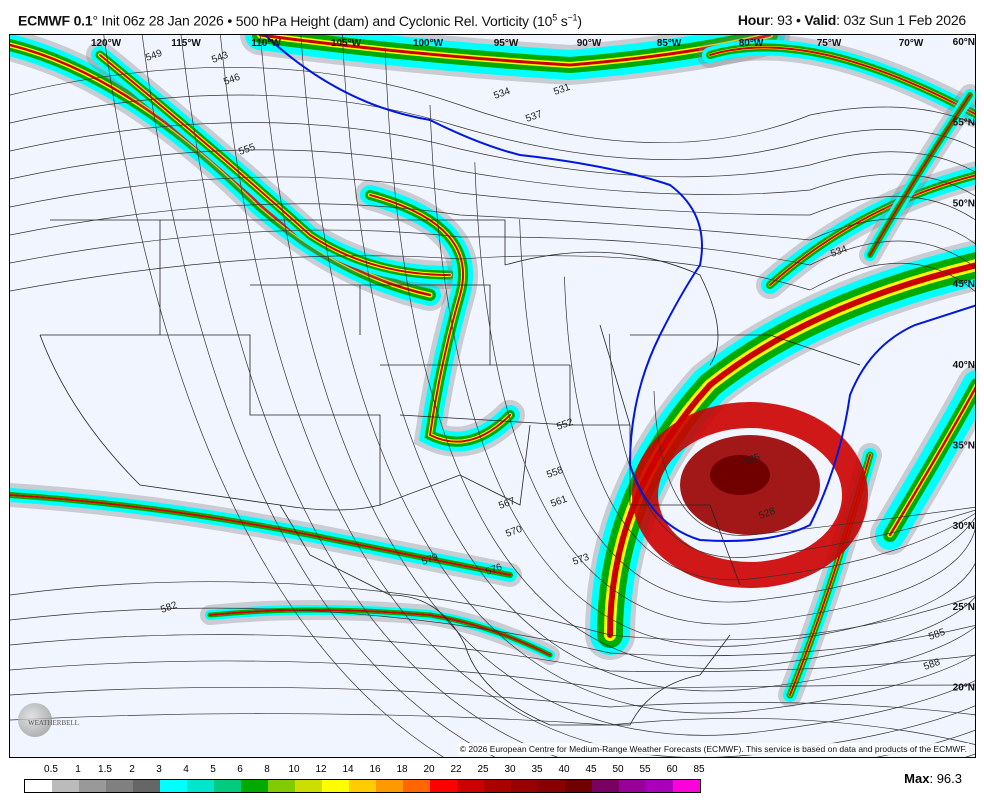 The height and width of the screenshot is (808, 984). I want to click on colorbar-label: 16, so click(375, 769).